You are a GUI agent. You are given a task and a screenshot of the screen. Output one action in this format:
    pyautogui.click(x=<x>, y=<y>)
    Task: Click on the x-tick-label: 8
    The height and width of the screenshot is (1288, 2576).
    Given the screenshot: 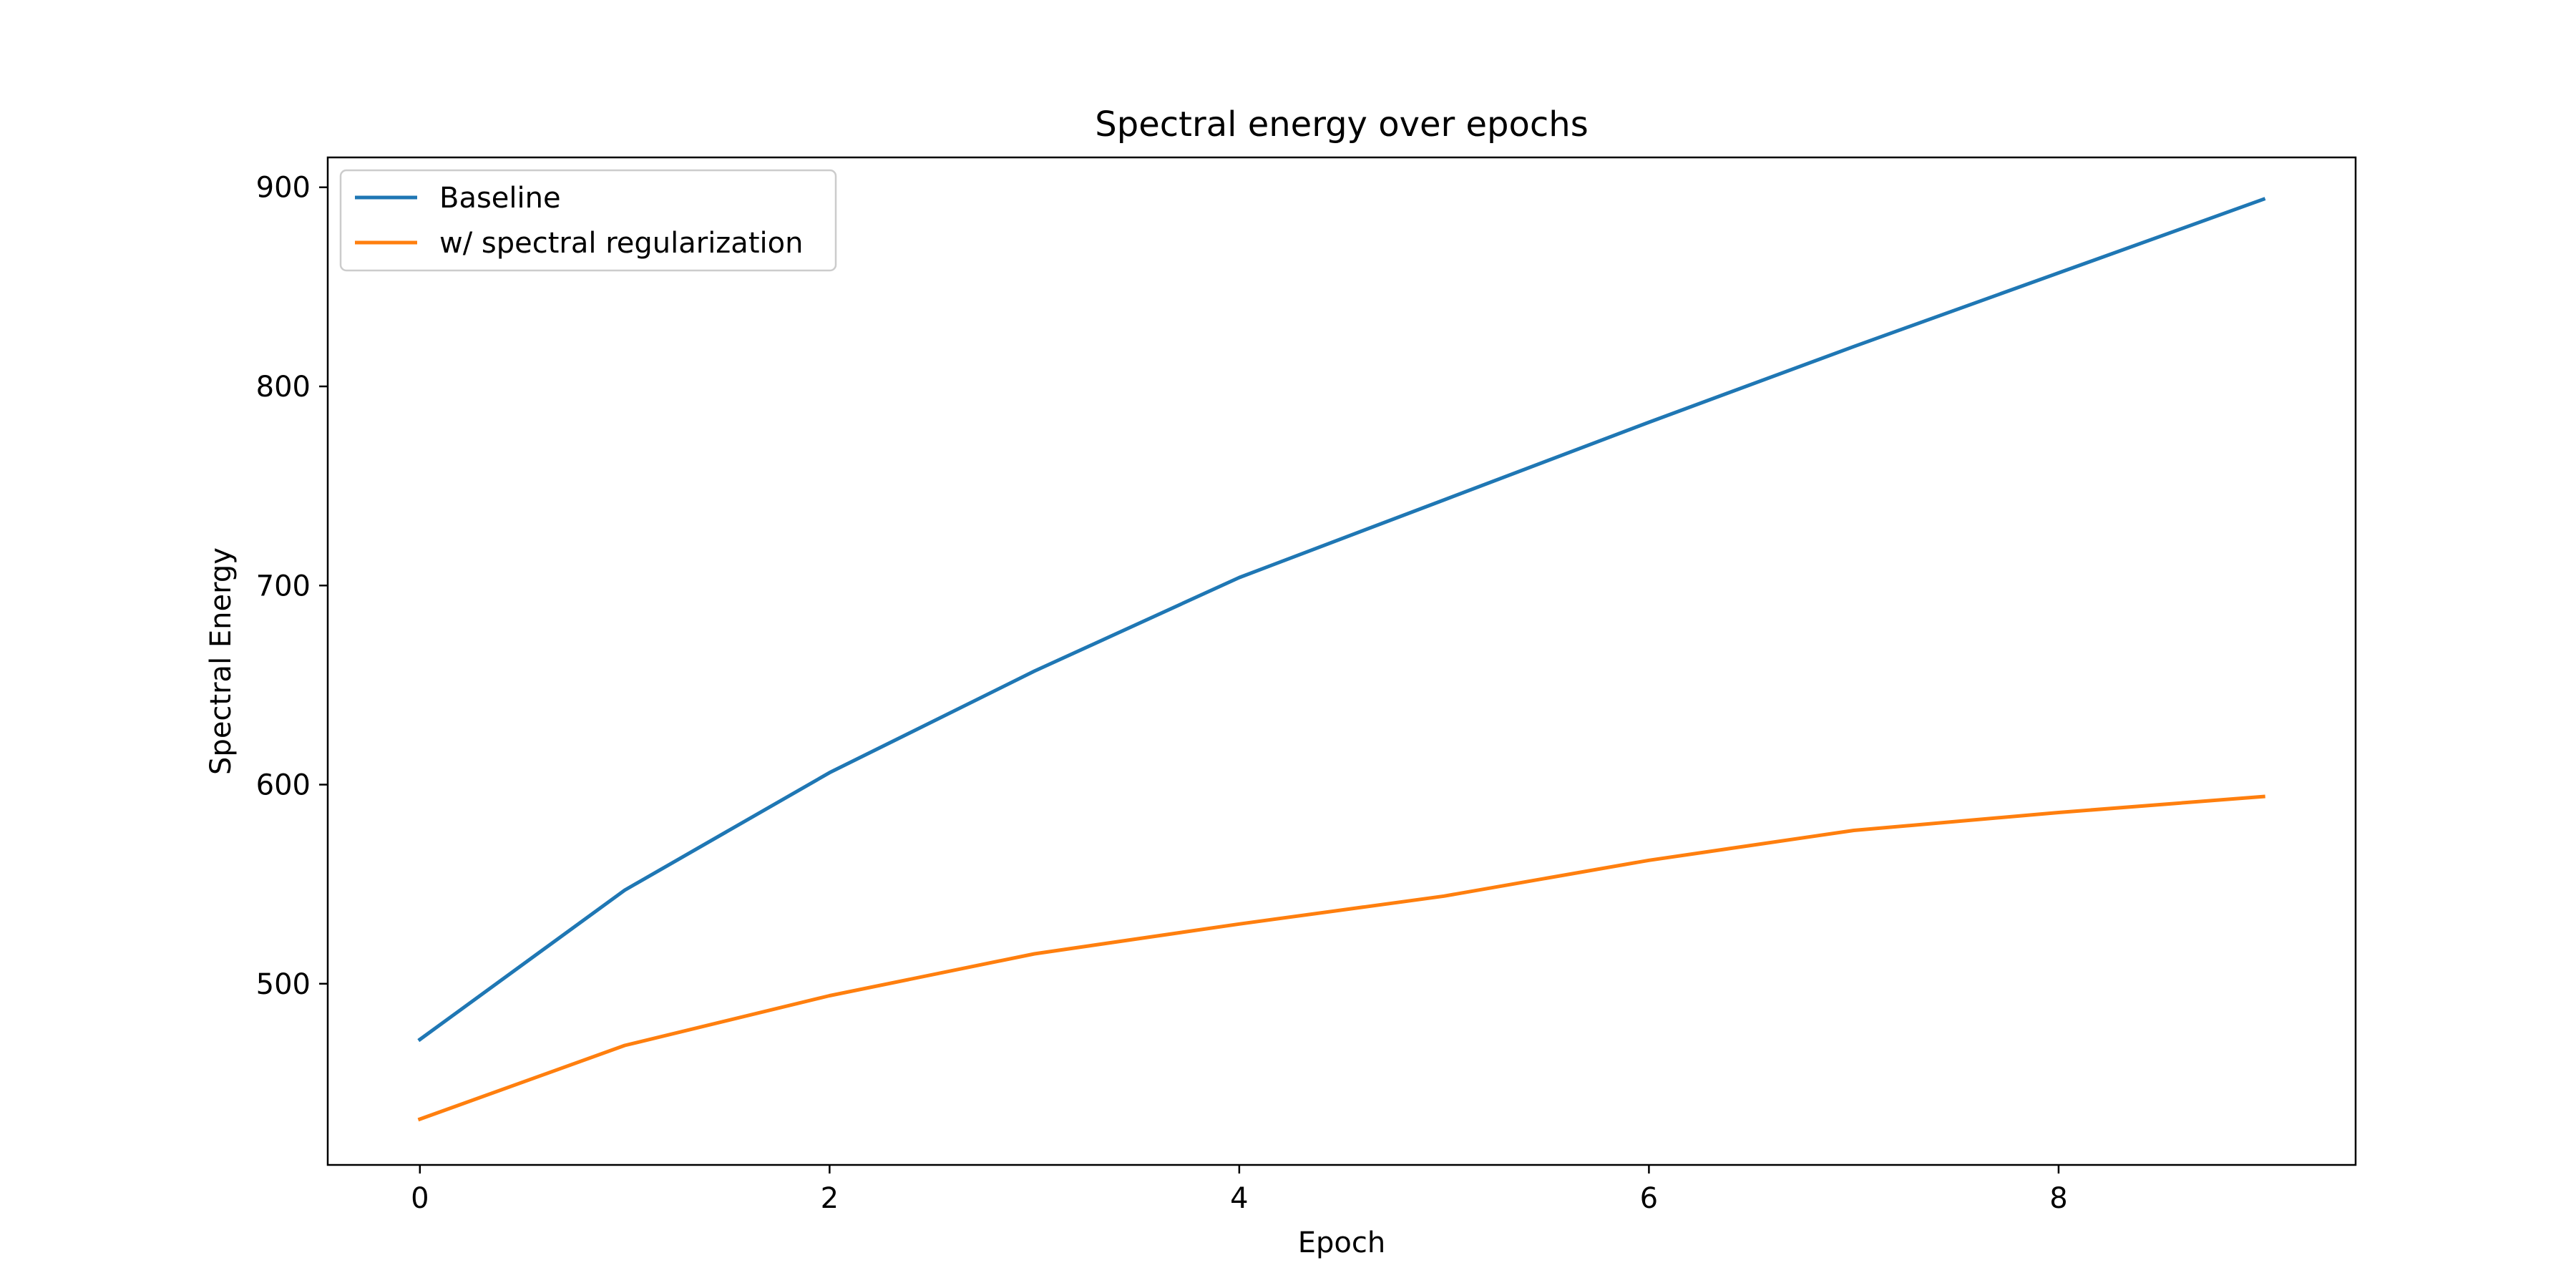 What is the action you would take?
    pyautogui.click(x=2058, y=1198)
    